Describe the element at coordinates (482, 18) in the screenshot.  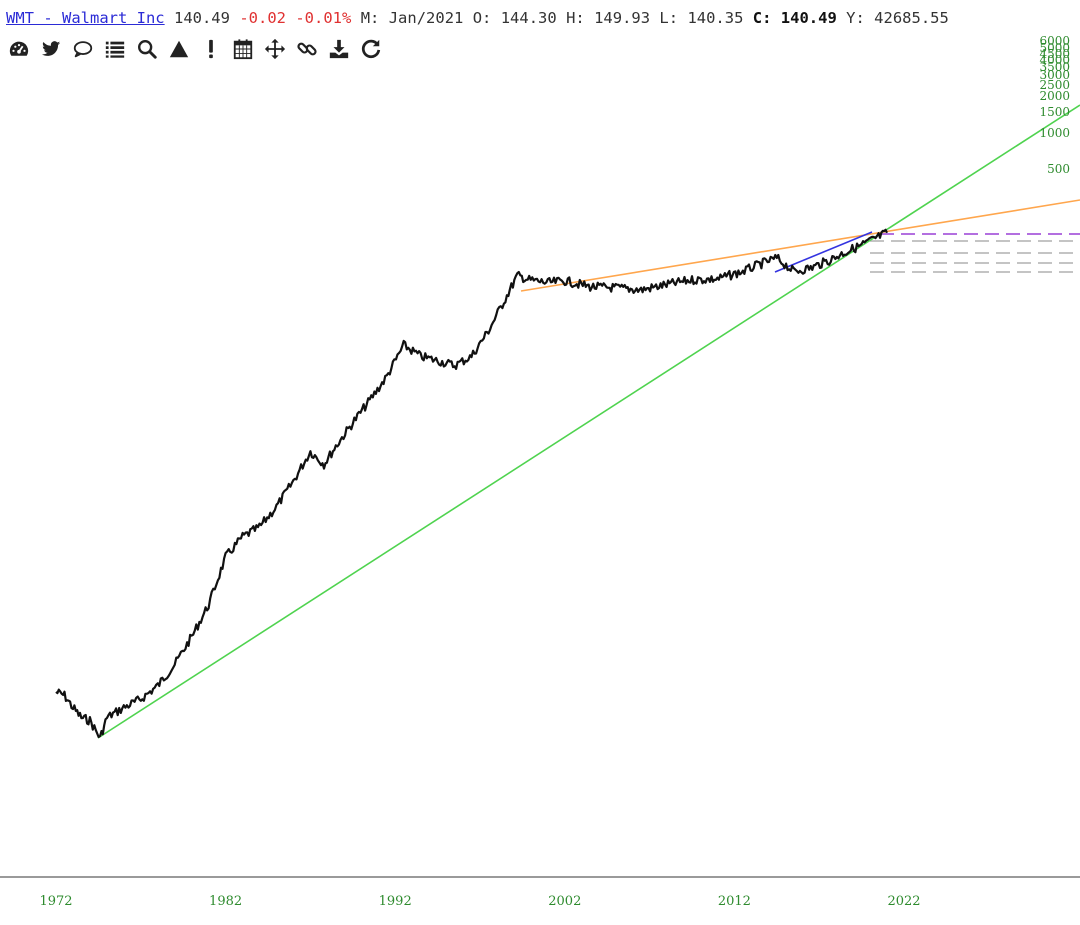
I see `open-label: O:` at that location.